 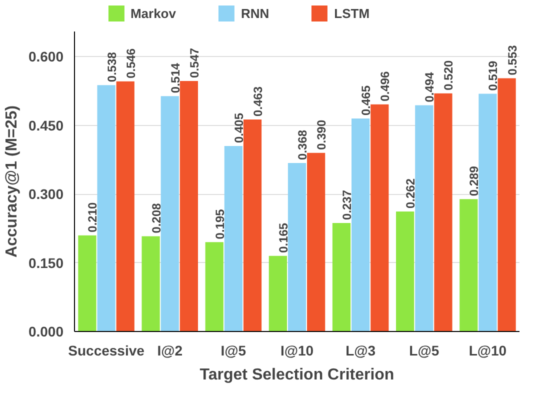 I want to click on legend-label: Markov, so click(x=153, y=13).